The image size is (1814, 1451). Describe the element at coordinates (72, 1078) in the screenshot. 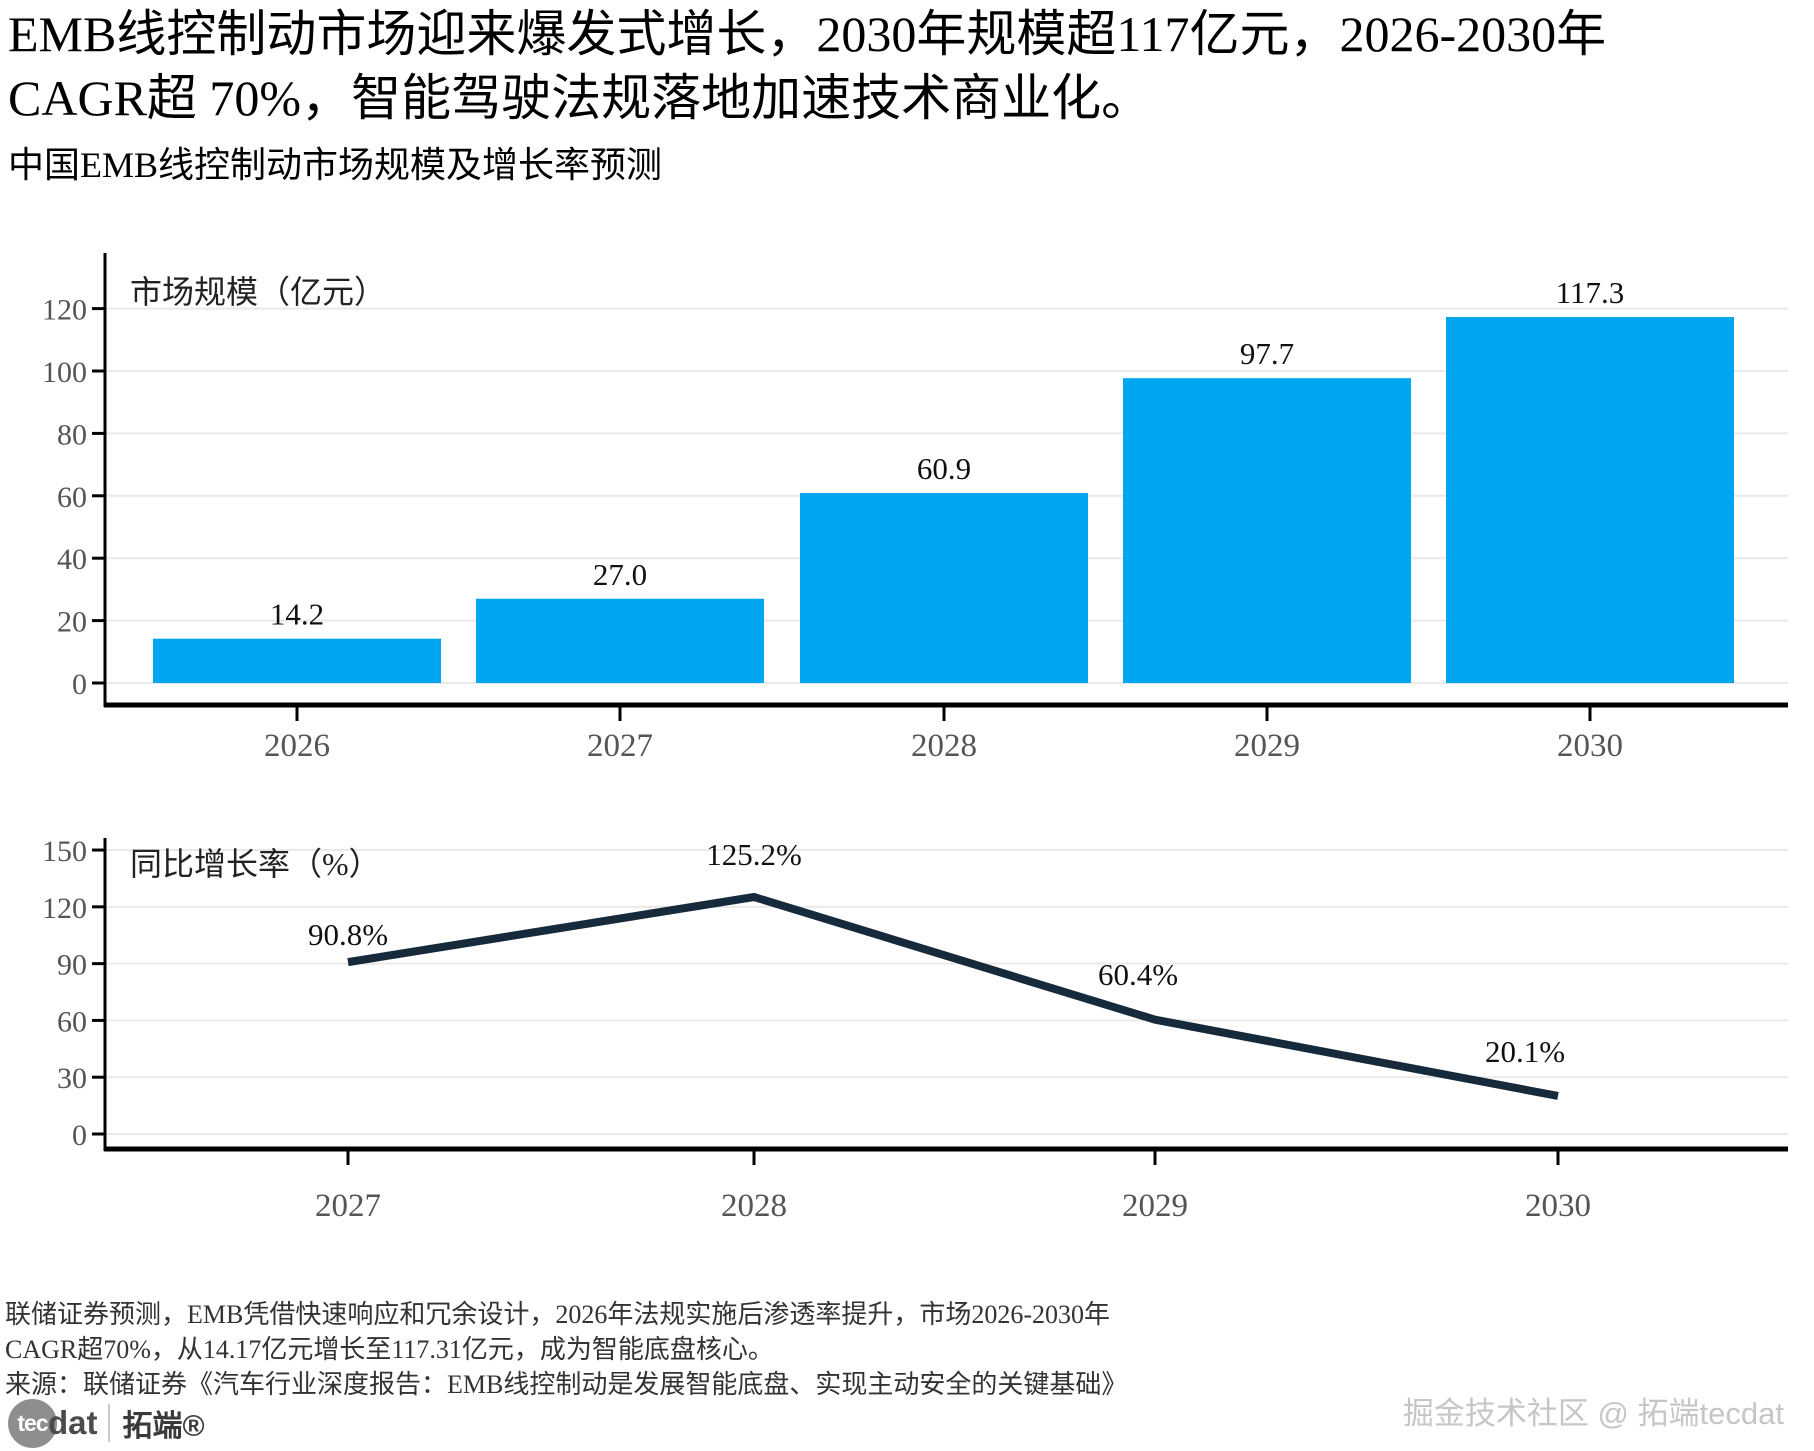

I see `y-tick-label: 30` at that location.